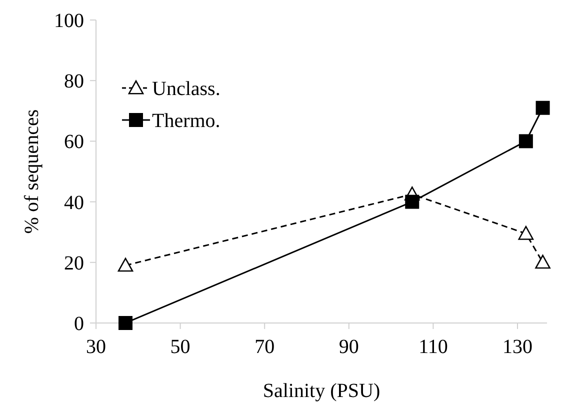  What do you see at coordinates (96, 347) in the screenshot?
I see `x-tick-label: 30` at bounding box center [96, 347].